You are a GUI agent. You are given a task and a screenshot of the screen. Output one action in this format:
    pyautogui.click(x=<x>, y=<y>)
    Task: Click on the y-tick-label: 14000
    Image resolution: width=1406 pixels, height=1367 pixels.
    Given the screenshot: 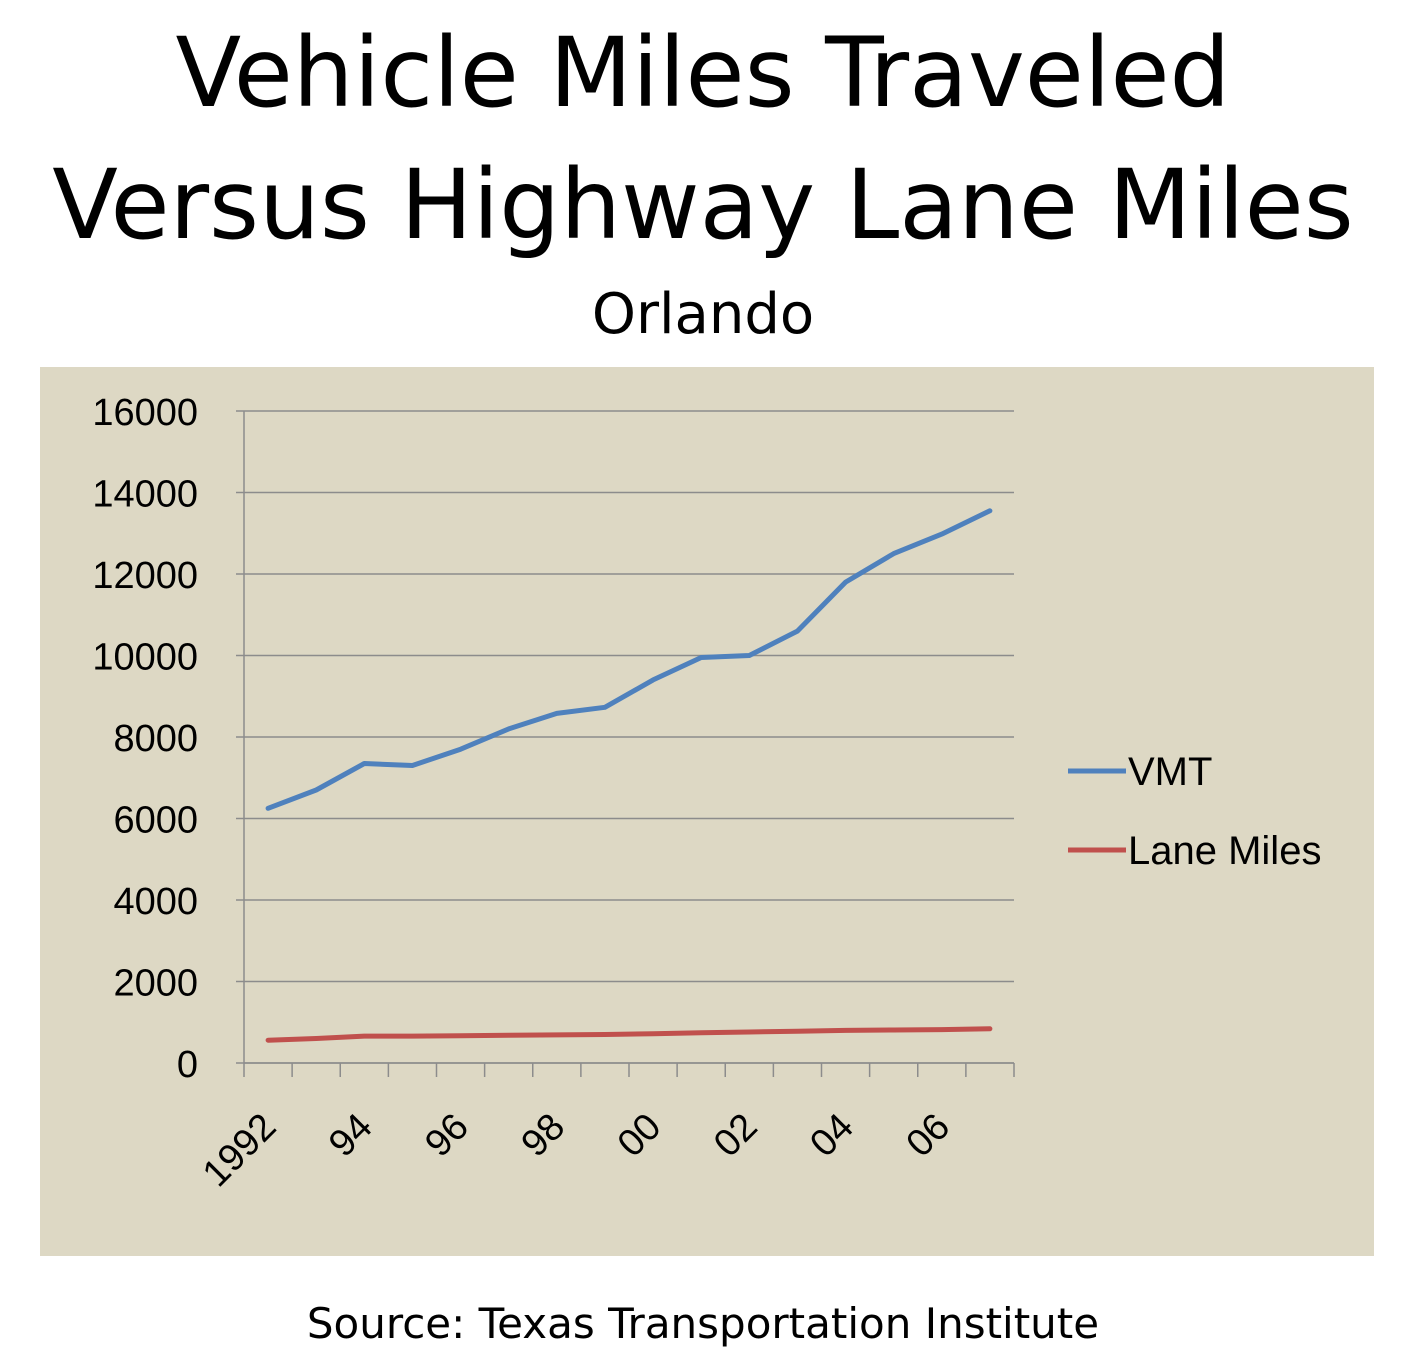 What is the action you would take?
    pyautogui.click(x=145, y=495)
    